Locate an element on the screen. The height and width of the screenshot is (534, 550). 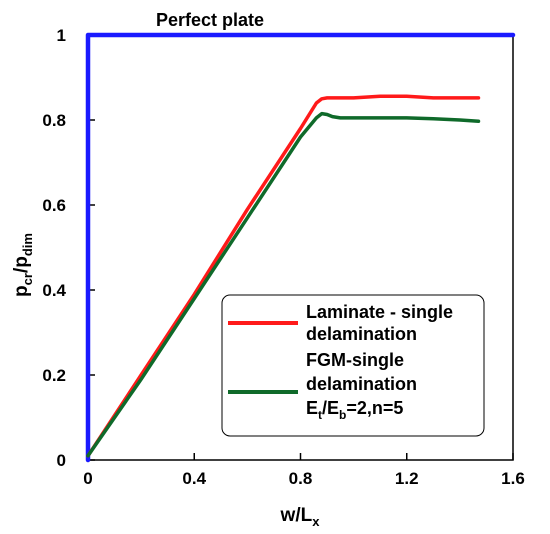
x-tick-label: 1.6 is located at coordinates (513, 478).